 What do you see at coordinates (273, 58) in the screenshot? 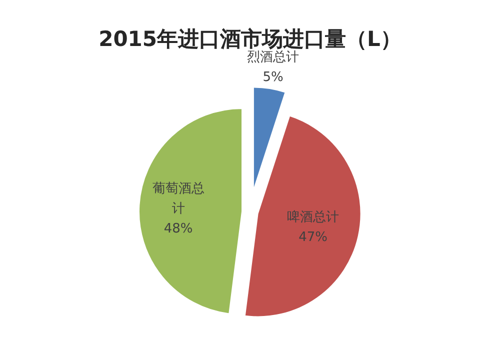
I see `slice-label: 烈酒总计` at bounding box center [273, 58].